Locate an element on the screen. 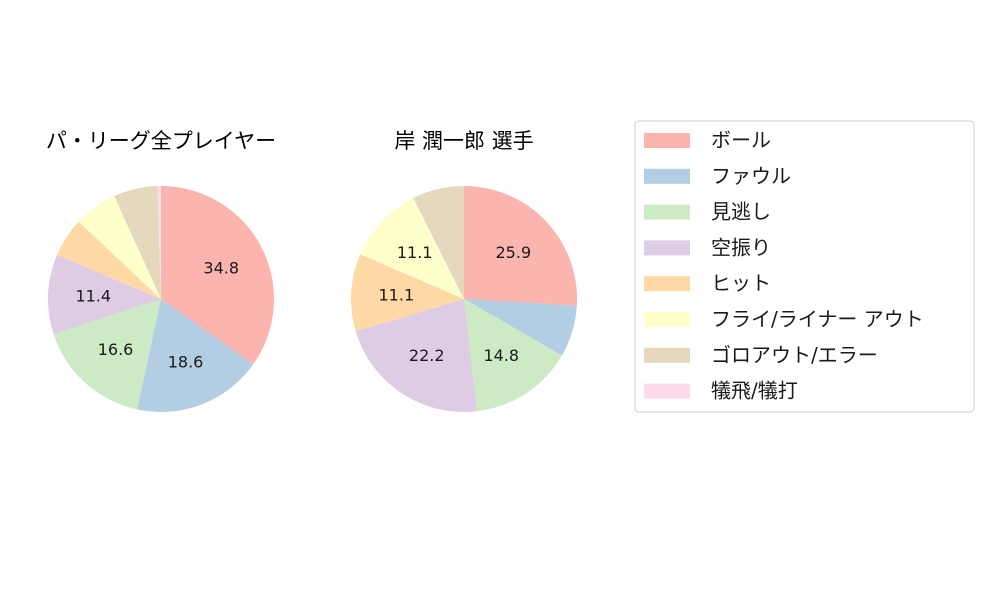 The height and width of the screenshot is (600, 1000). slice-label-swinging-strike: 11.4 is located at coordinates (93, 296).